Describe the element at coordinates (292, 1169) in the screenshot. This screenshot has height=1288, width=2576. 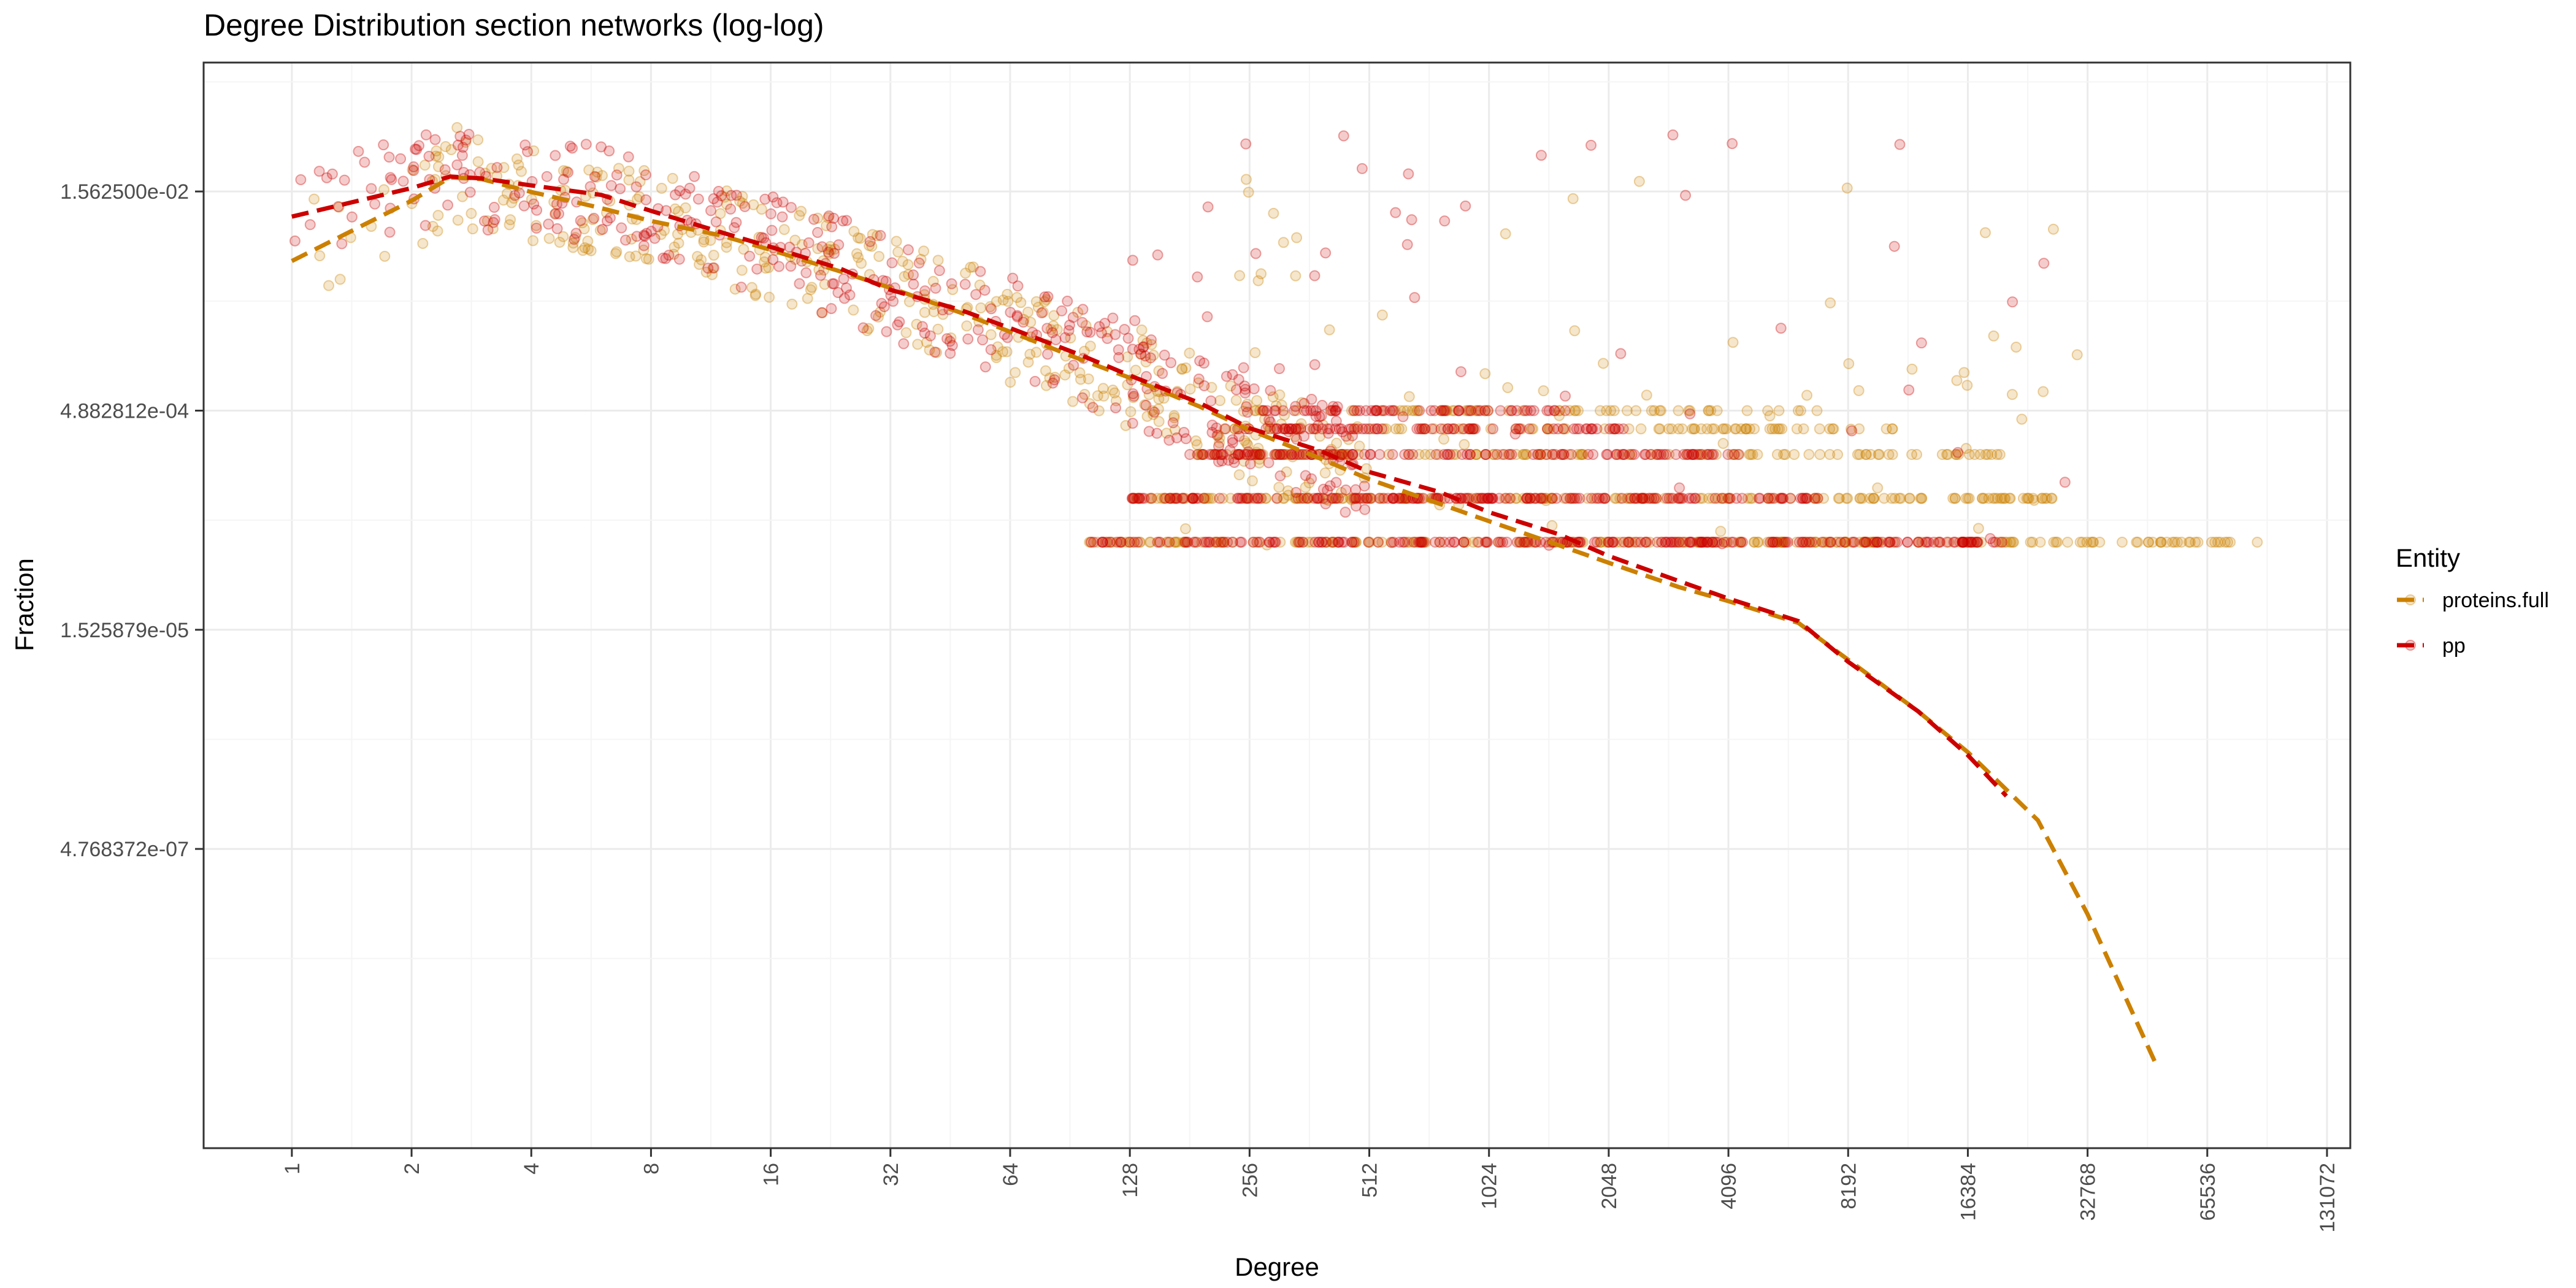
I see `x-tick-label: 1` at that location.